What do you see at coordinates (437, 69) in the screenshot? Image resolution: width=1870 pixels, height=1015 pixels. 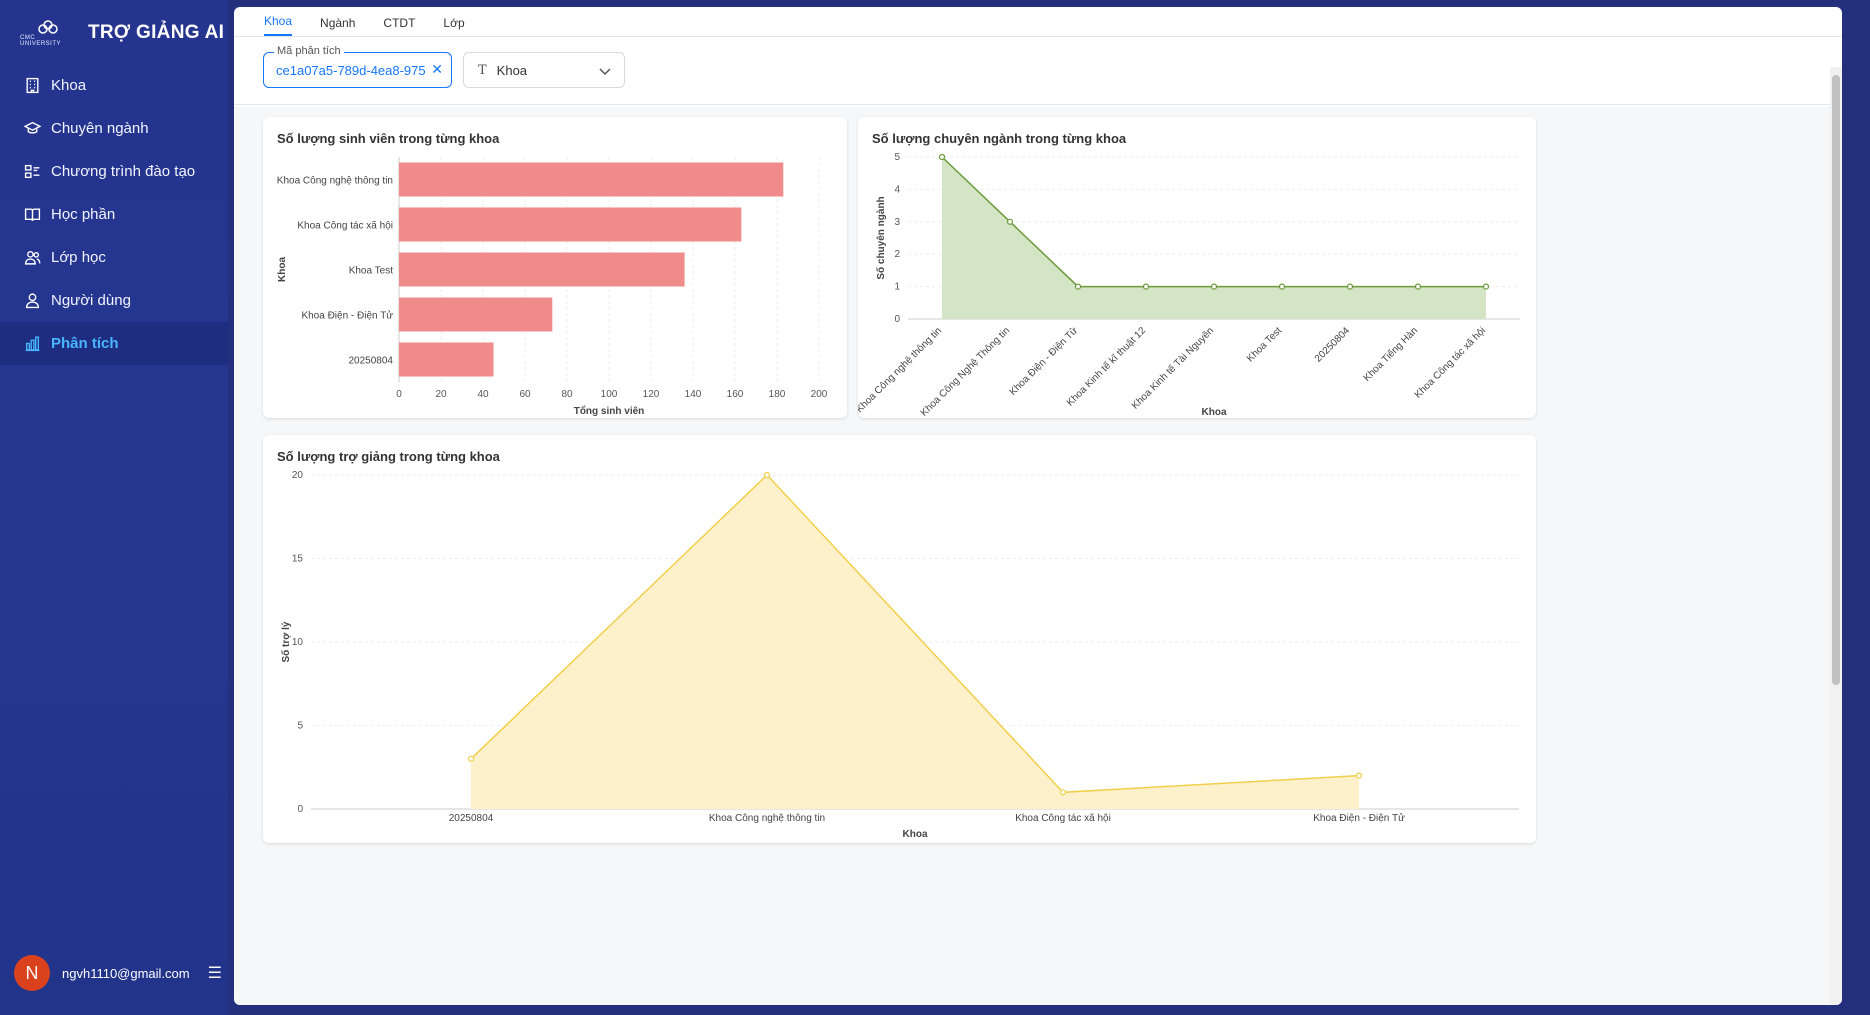 I see `clear-icon: ✕` at bounding box center [437, 69].